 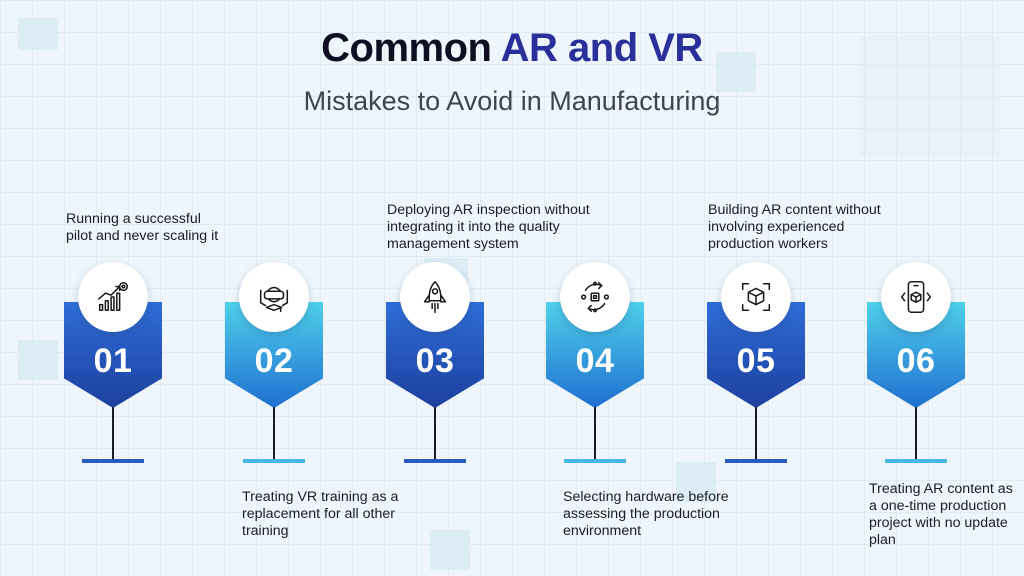 I want to click on rocket-icon, so click(x=435, y=297).